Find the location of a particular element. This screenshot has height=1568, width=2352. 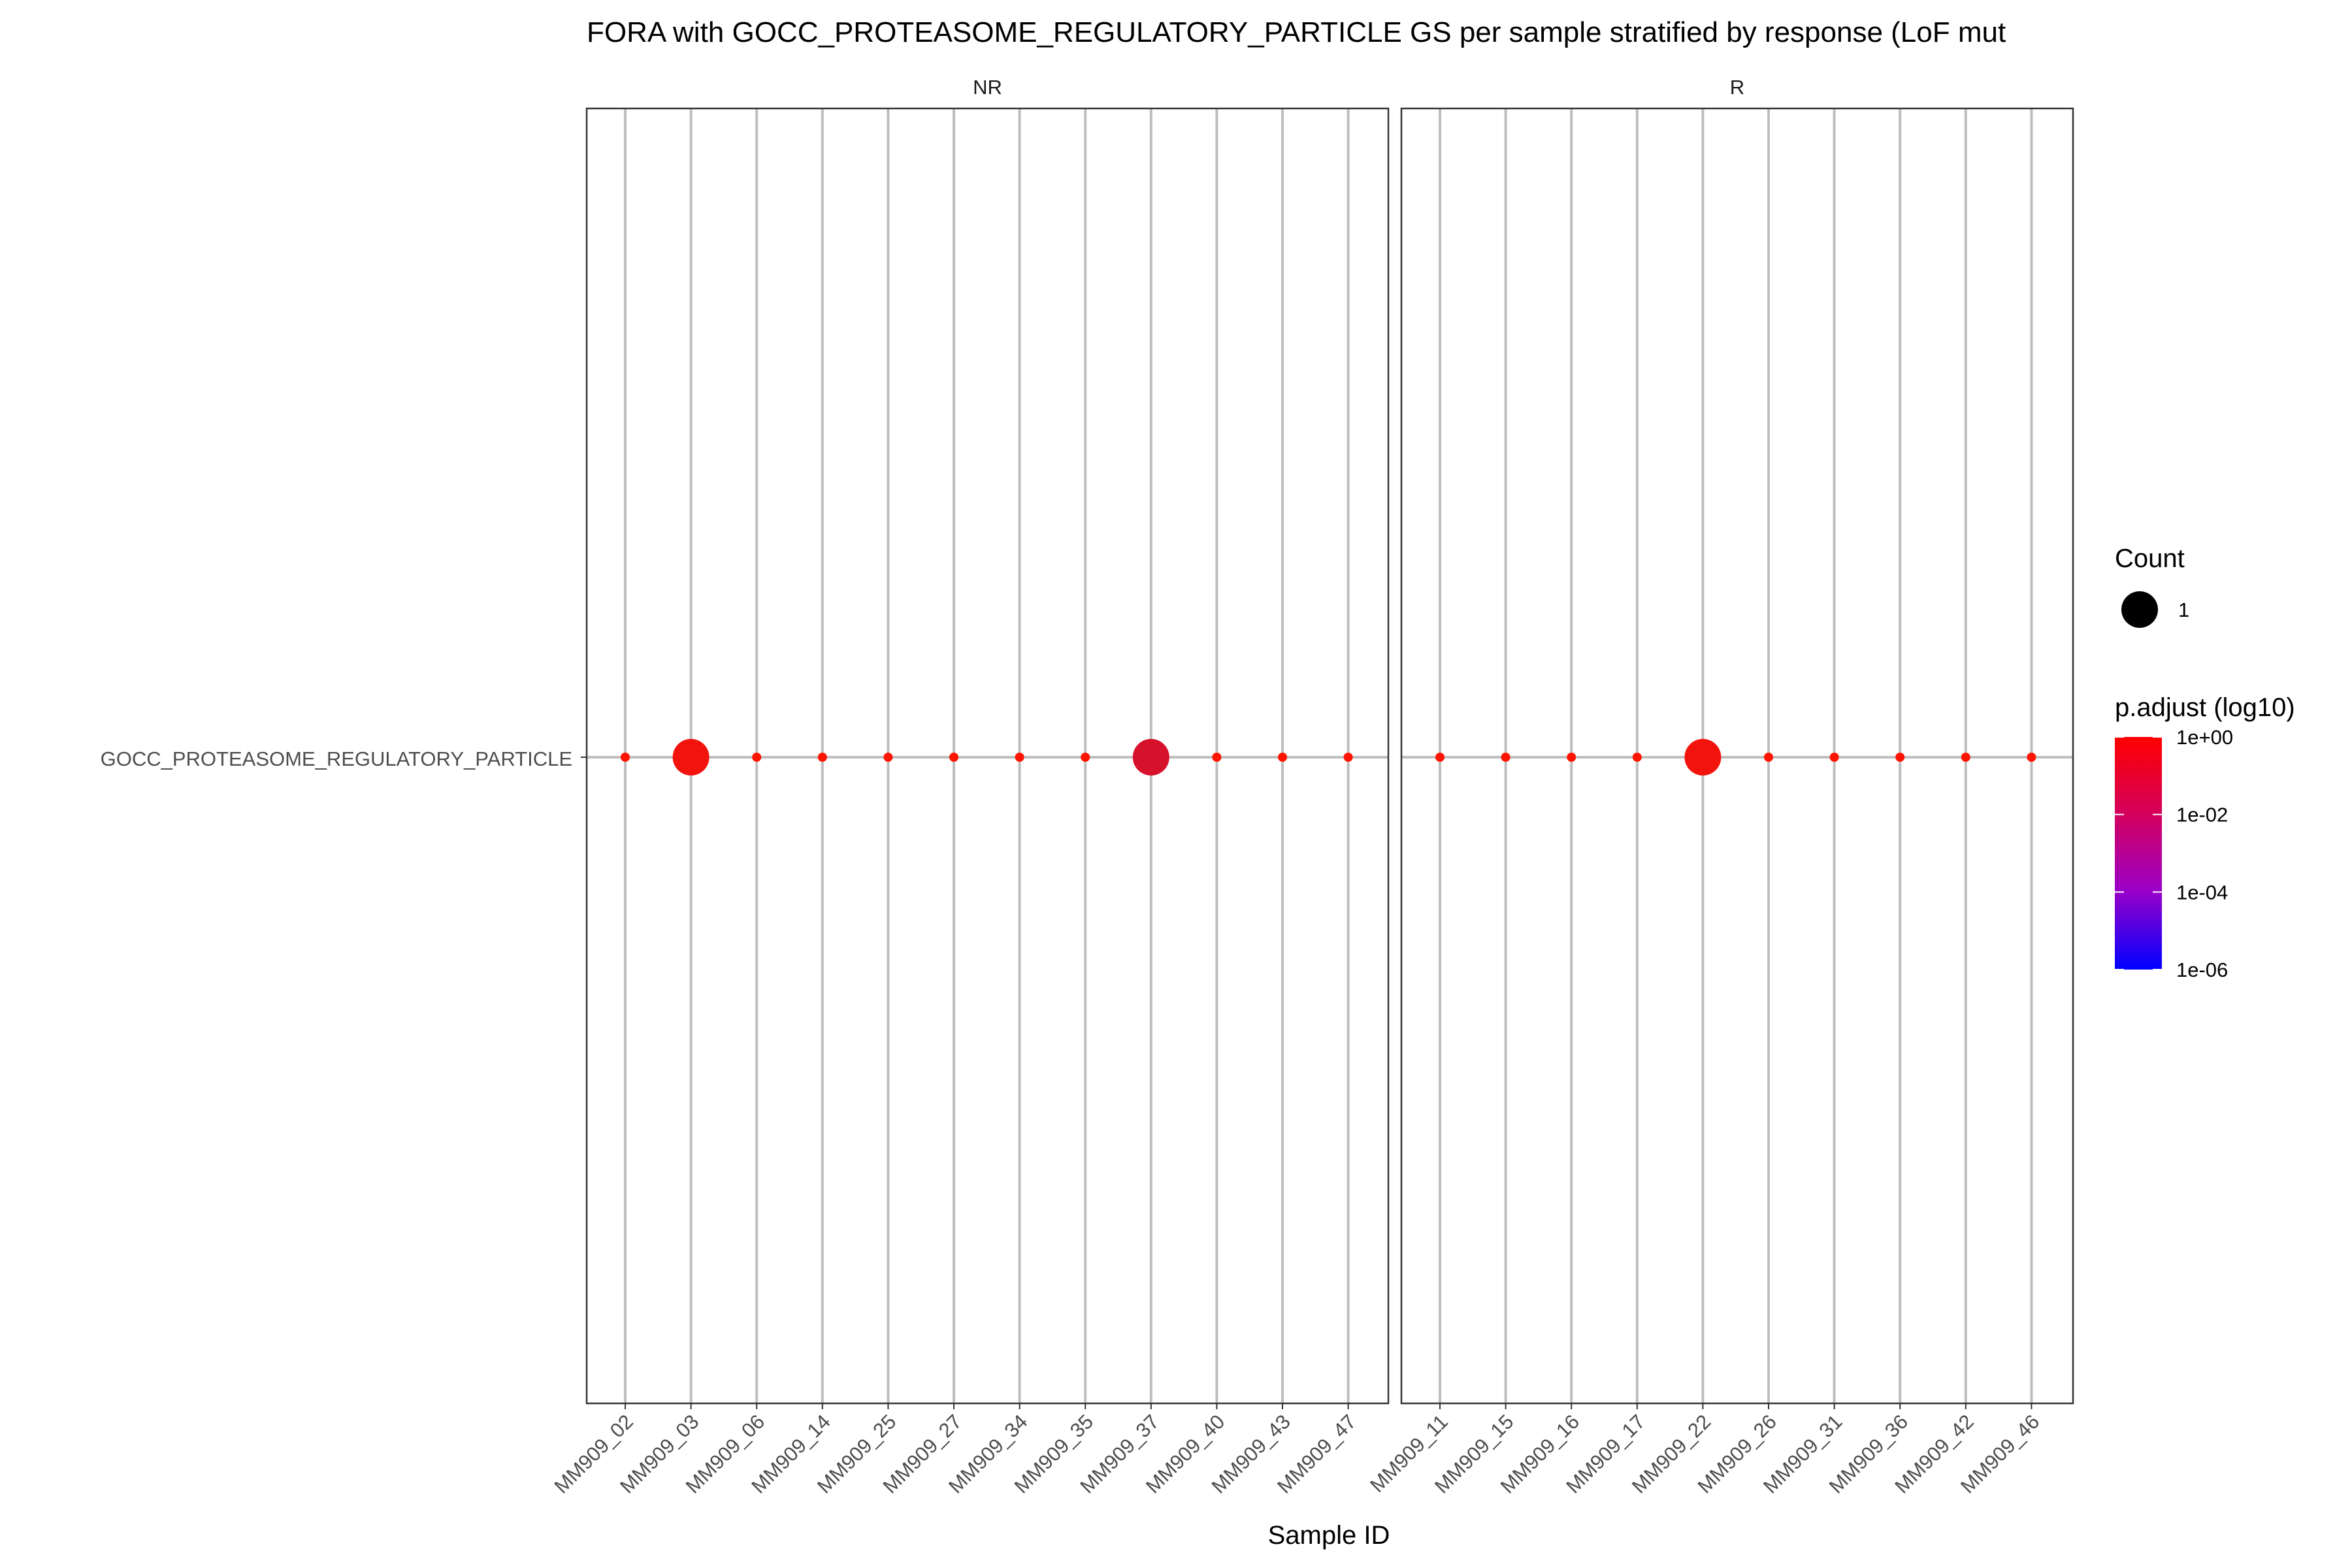

colorbar-tick-label: 1e-06 is located at coordinates (2202, 969).